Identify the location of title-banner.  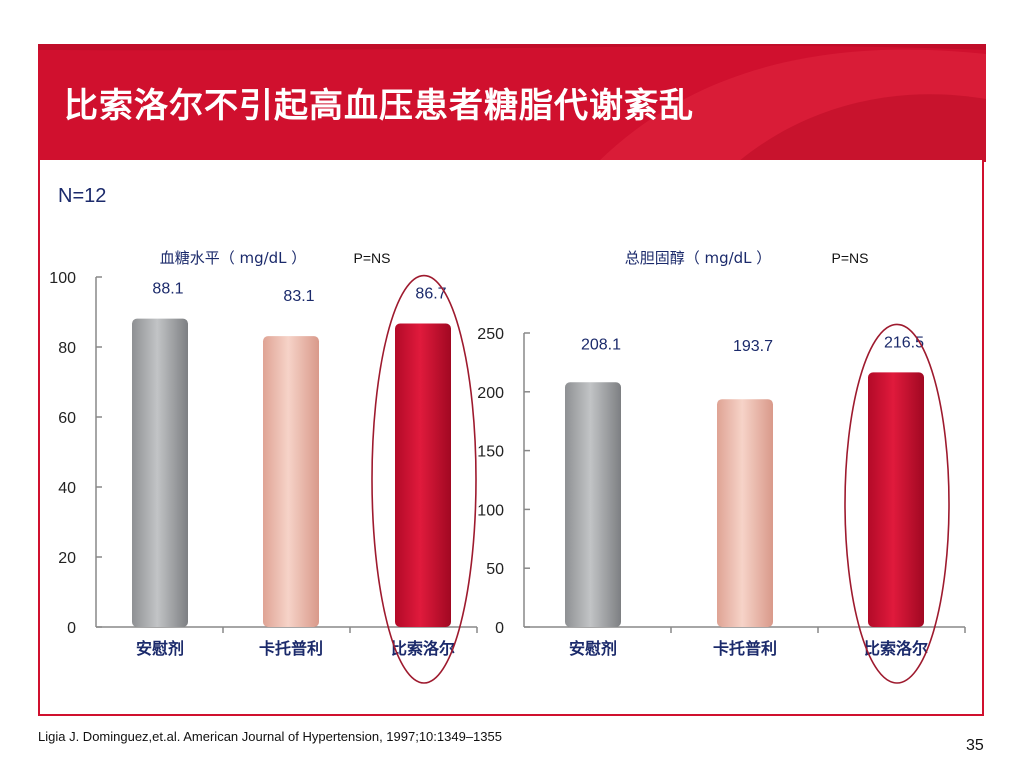
(512, 103).